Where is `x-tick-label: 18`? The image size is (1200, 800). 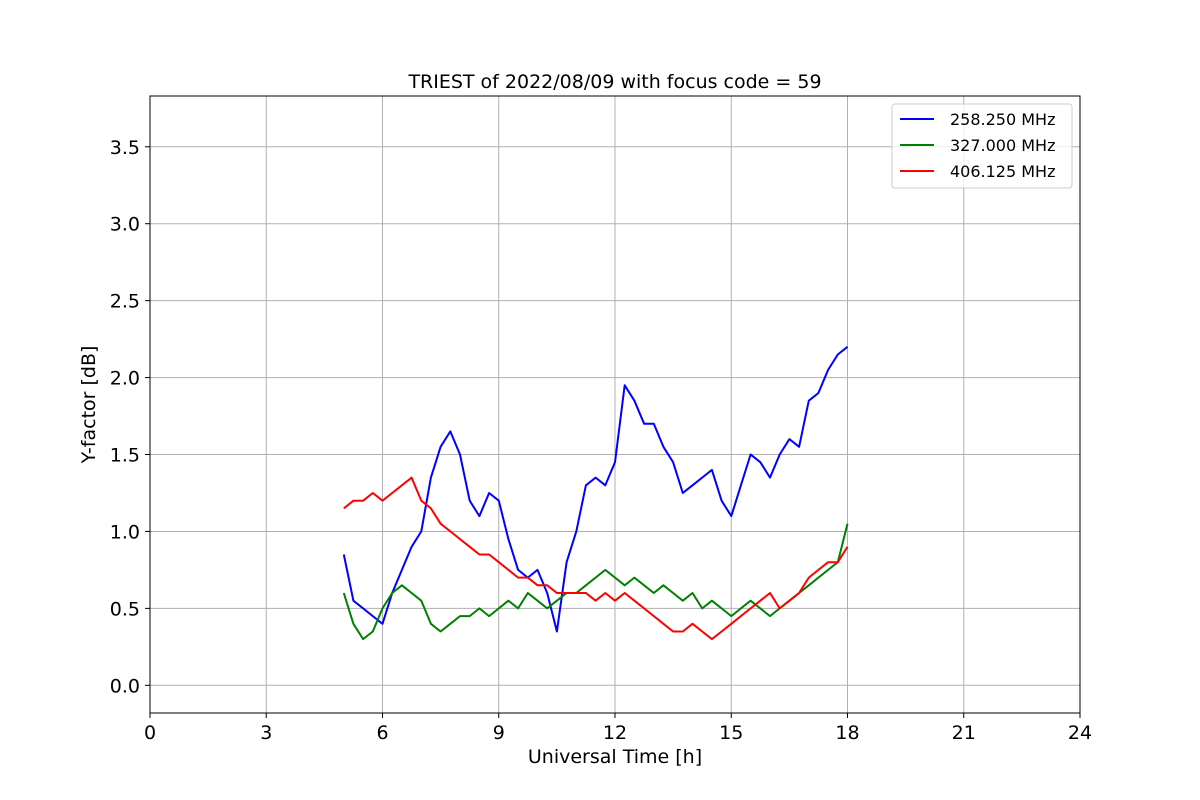
x-tick-label: 18 is located at coordinates (847, 733).